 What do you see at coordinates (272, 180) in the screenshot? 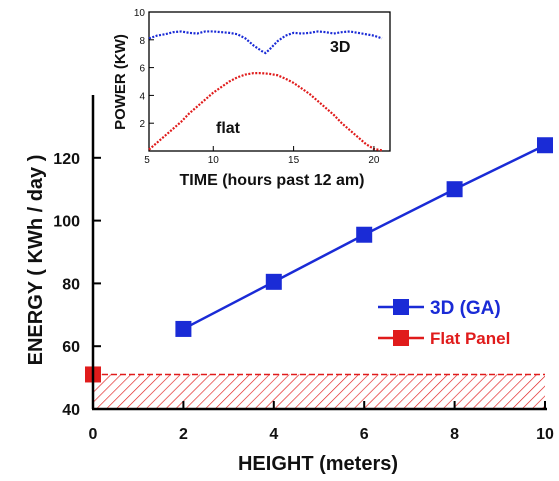
I see `inset-x-axis-label: TIME (hours past 12 am)` at bounding box center [272, 180].